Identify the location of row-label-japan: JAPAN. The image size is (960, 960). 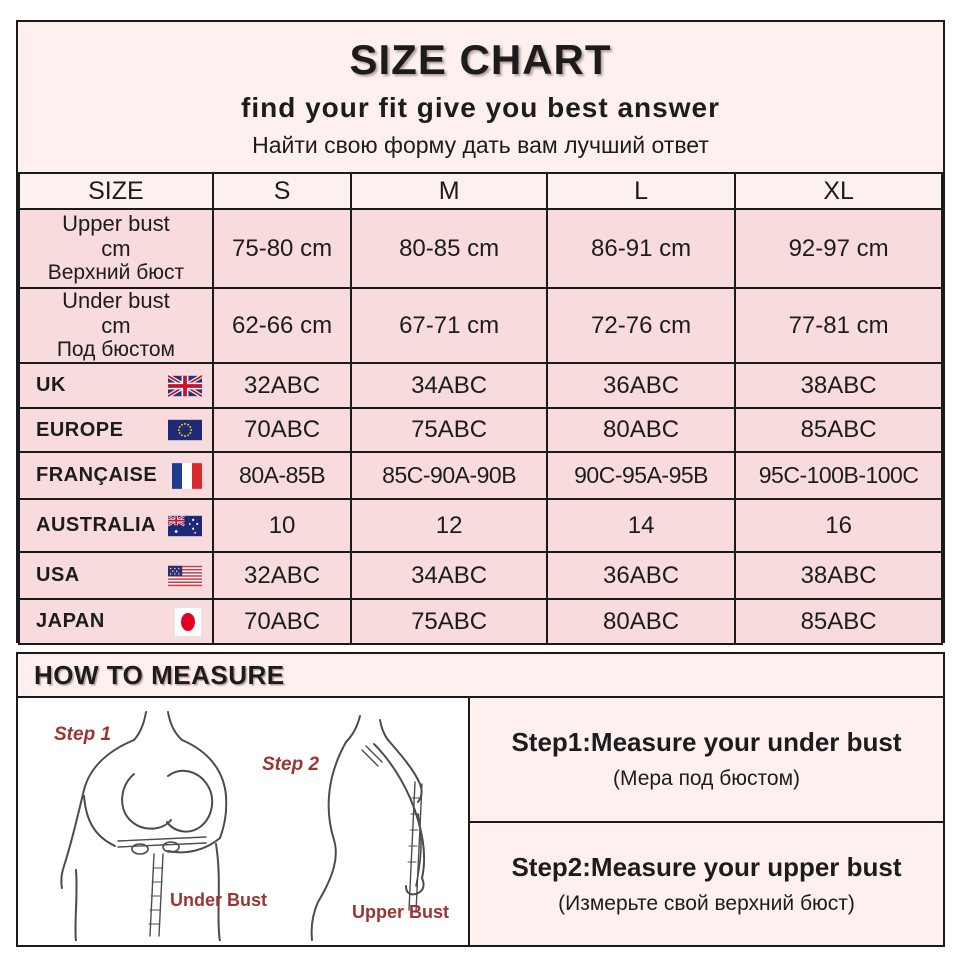
(116, 621).